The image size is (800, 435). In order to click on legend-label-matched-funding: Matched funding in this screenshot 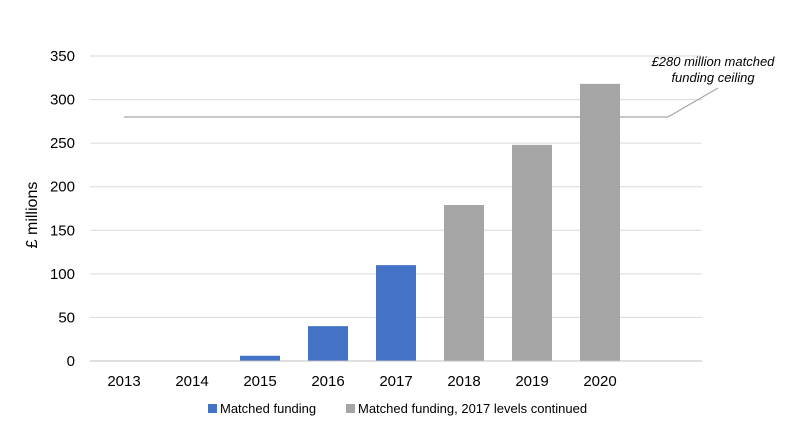, I will do `click(268, 408)`.